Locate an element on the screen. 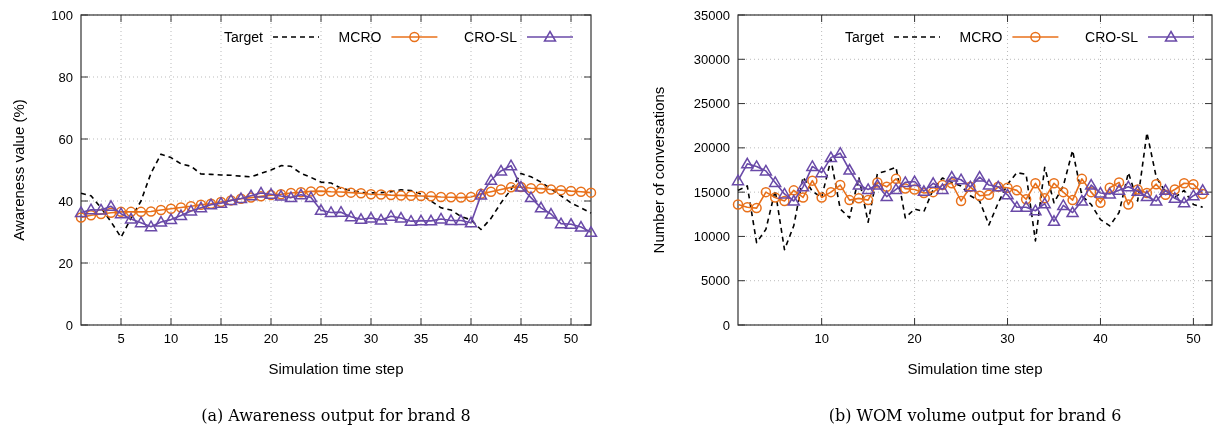 The width and height of the screenshot is (1227, 432). y-tick-label: 15000 is located at coordinates (711, 192).